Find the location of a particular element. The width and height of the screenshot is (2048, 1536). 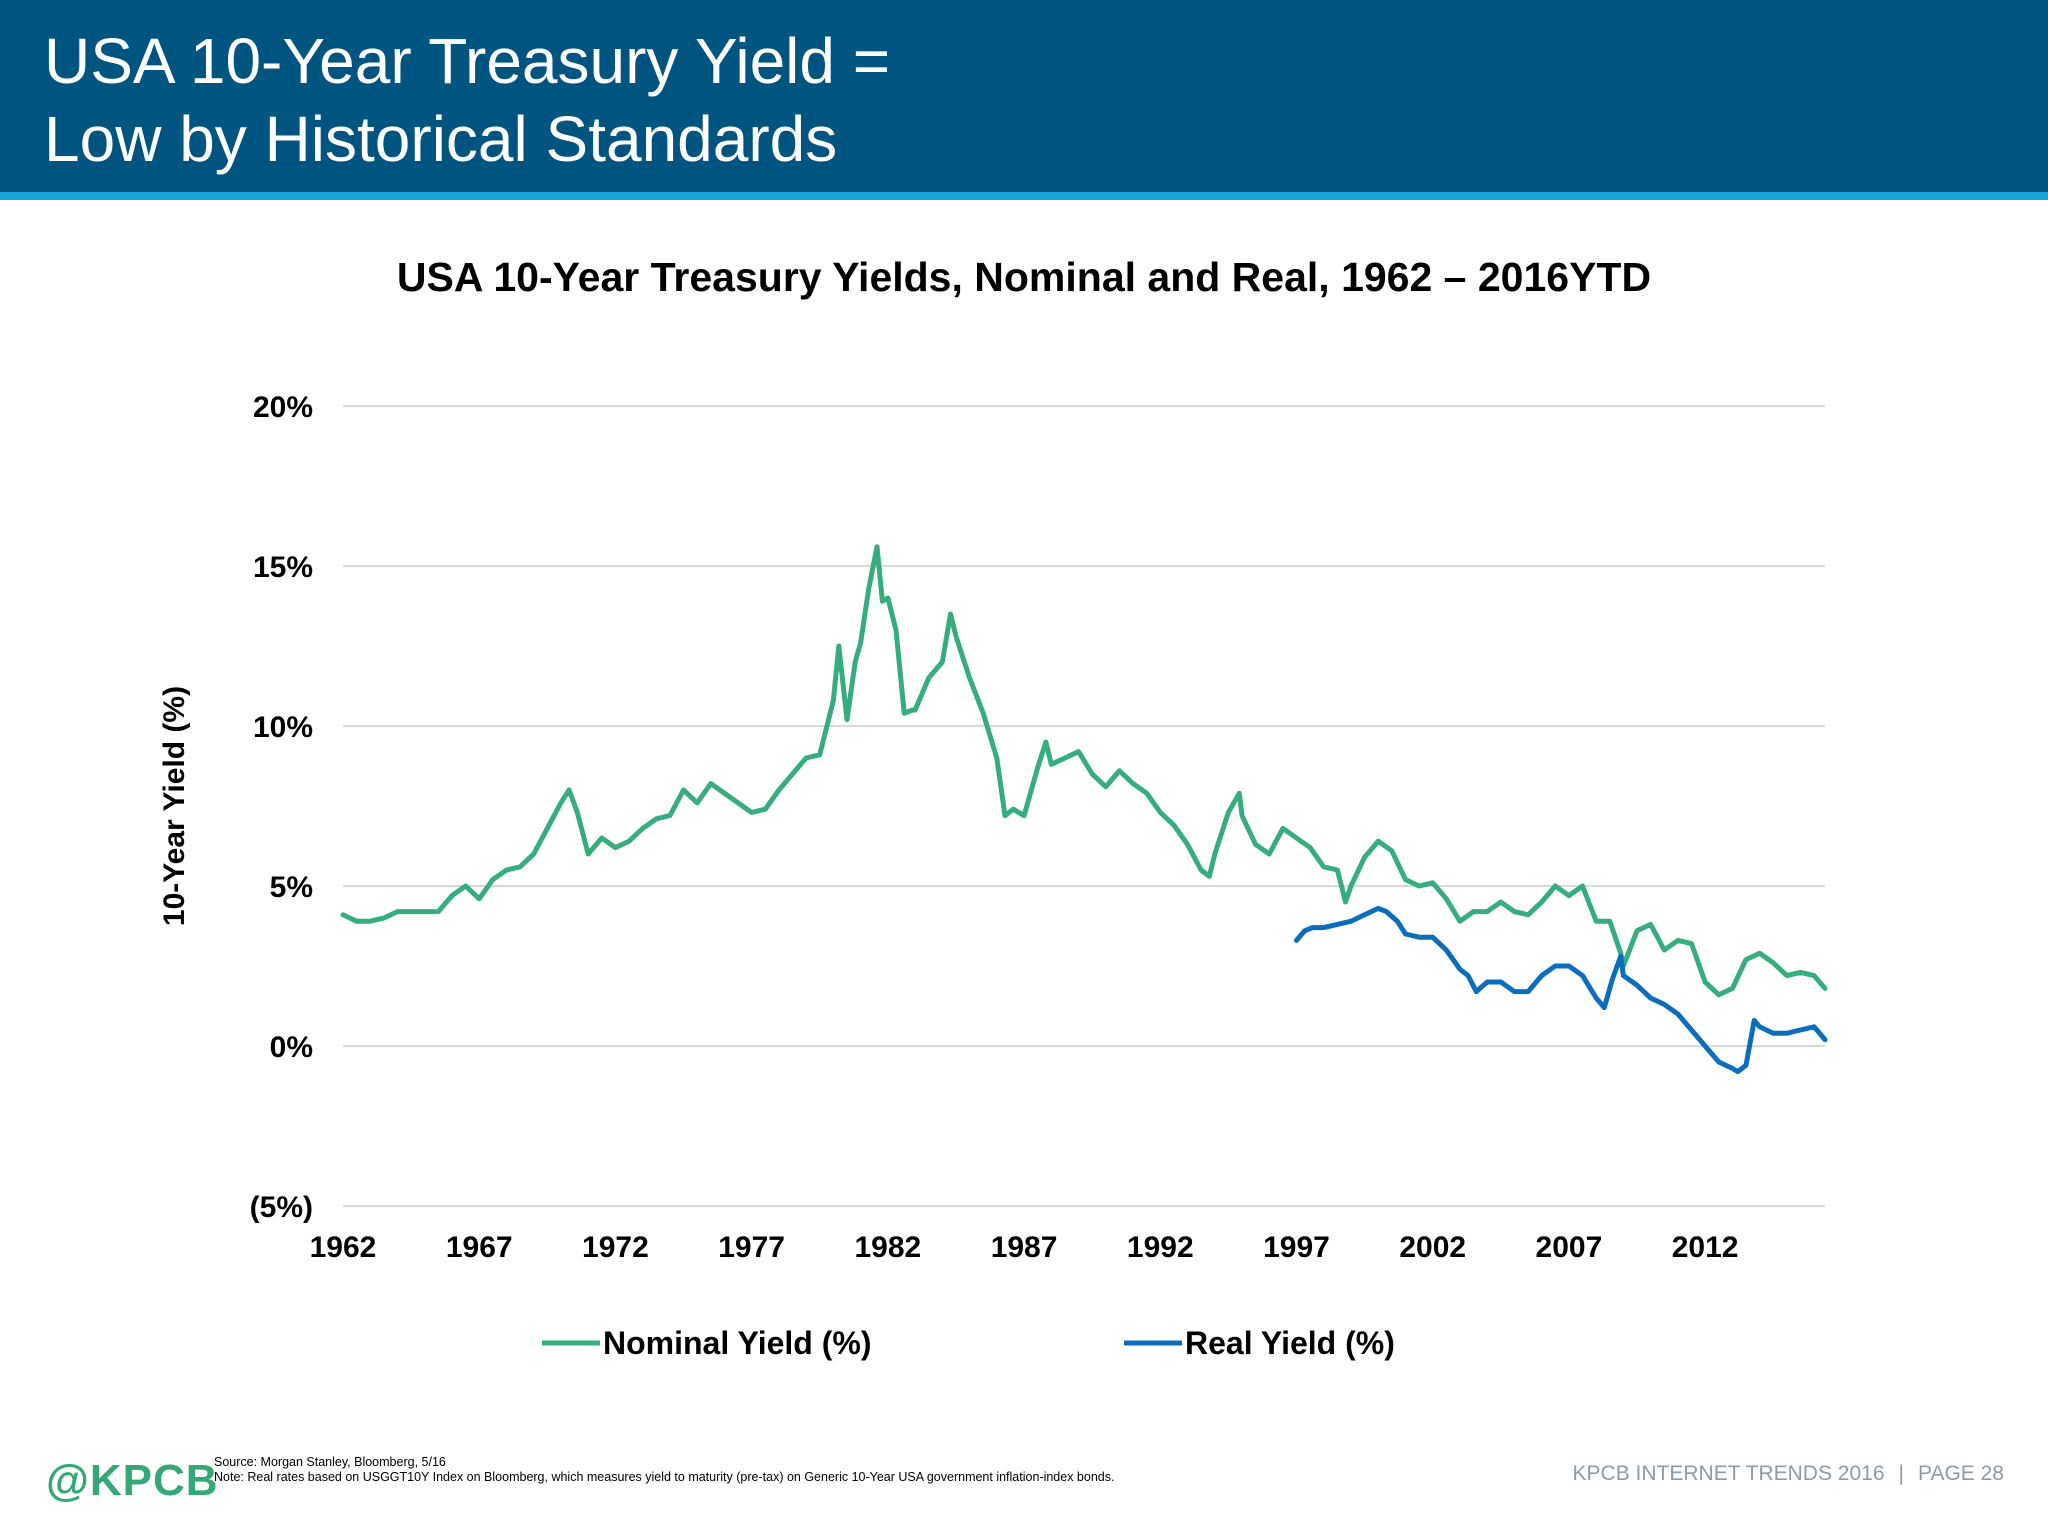

x-tick-label: 1997 is located at coordinates (1296, 1247).